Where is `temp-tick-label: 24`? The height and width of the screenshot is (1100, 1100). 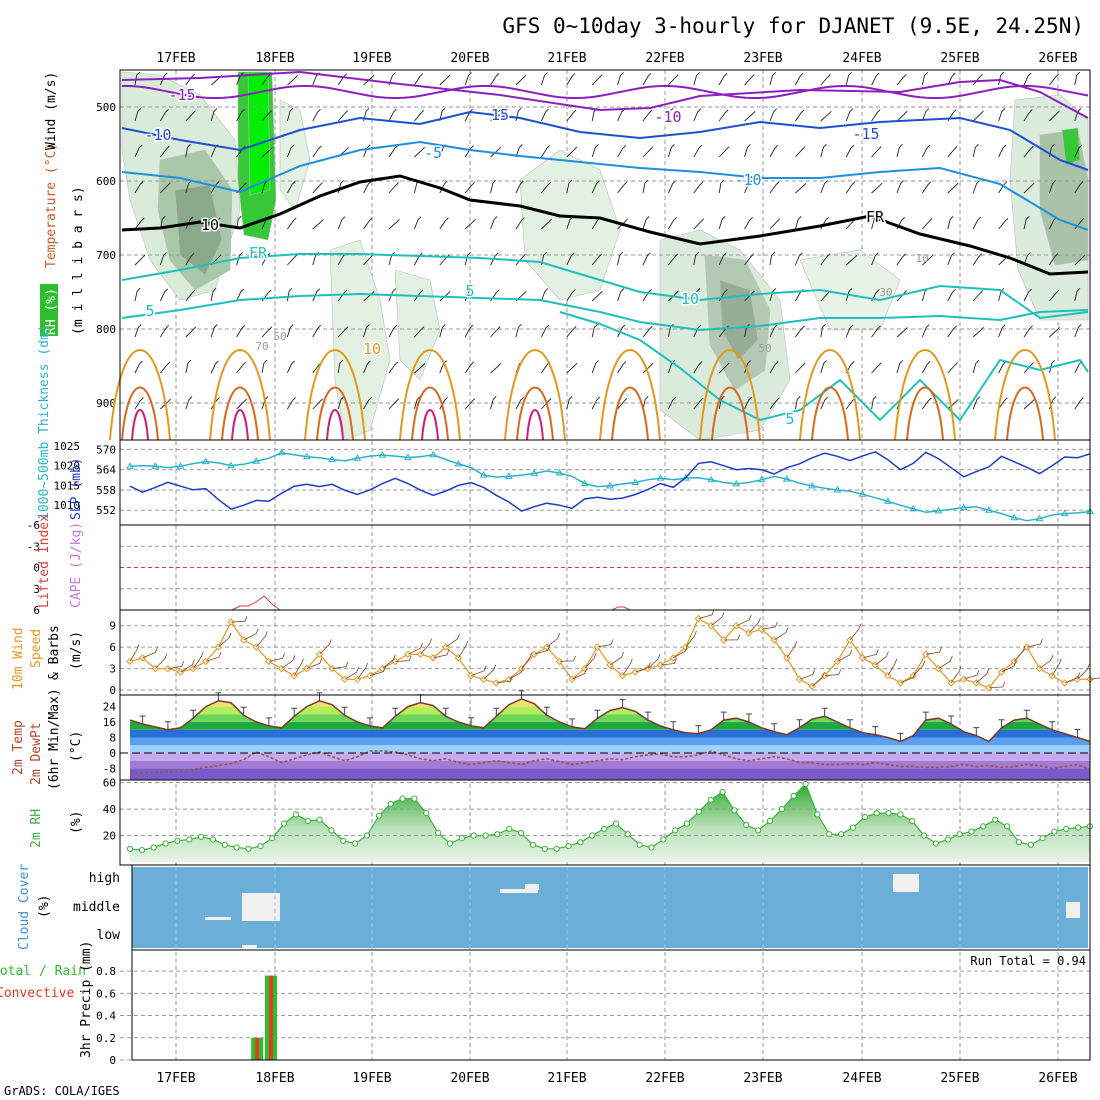 temp-tick-label: 24 is located at coordinates (110, 707).